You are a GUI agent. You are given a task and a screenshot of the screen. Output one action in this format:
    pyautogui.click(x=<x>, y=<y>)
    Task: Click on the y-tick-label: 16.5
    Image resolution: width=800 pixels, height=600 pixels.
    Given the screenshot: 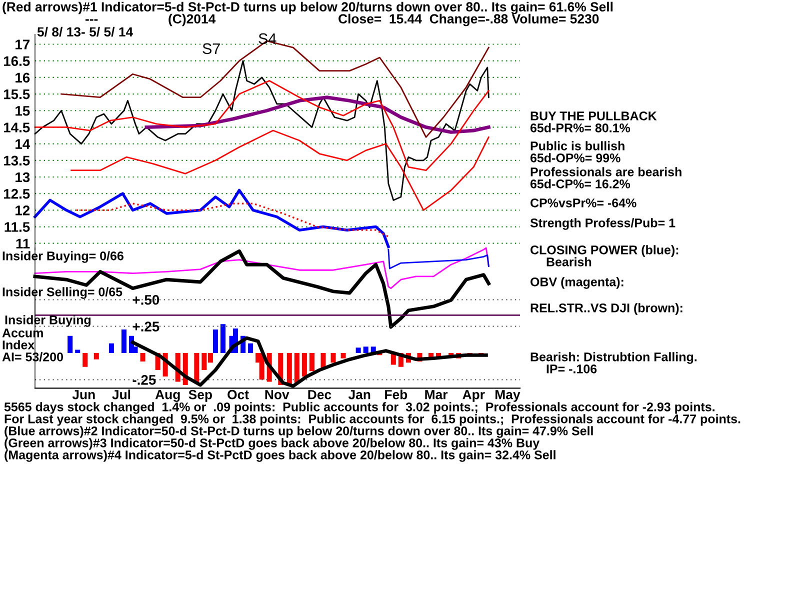 What is the action you would take?
    pyautogui.click(x=17, y=61)
    